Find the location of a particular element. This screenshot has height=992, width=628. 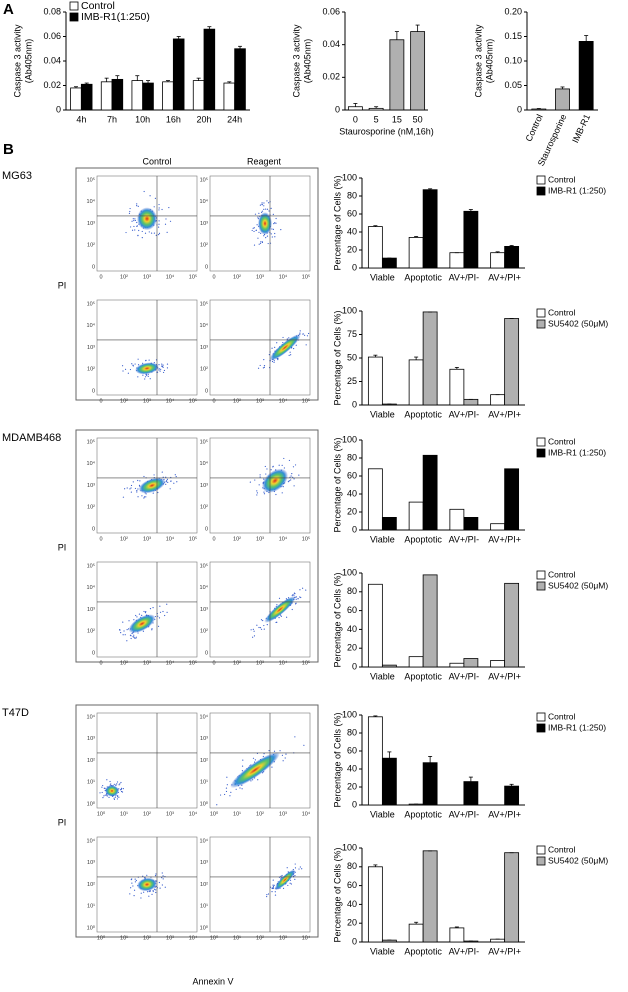

x-tick-label: AV+/PI+ is located at coordinates (504, 414).